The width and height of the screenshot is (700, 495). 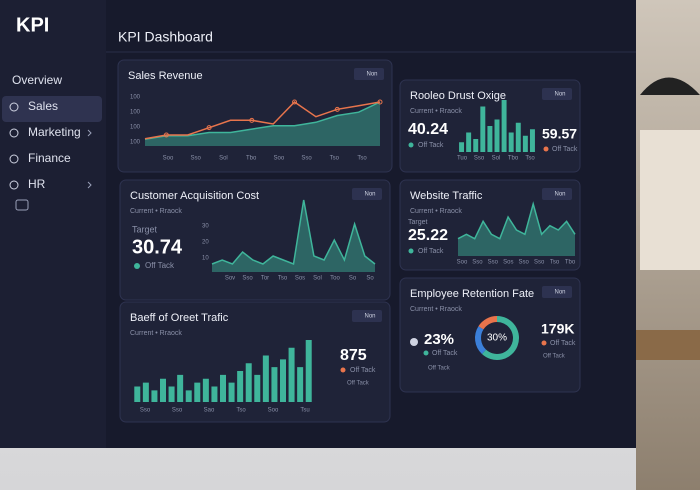 What do you see at coordinates (37, 80) in the screenshot?
I see `nav-item: Overview` at bounding box center [37, 80].